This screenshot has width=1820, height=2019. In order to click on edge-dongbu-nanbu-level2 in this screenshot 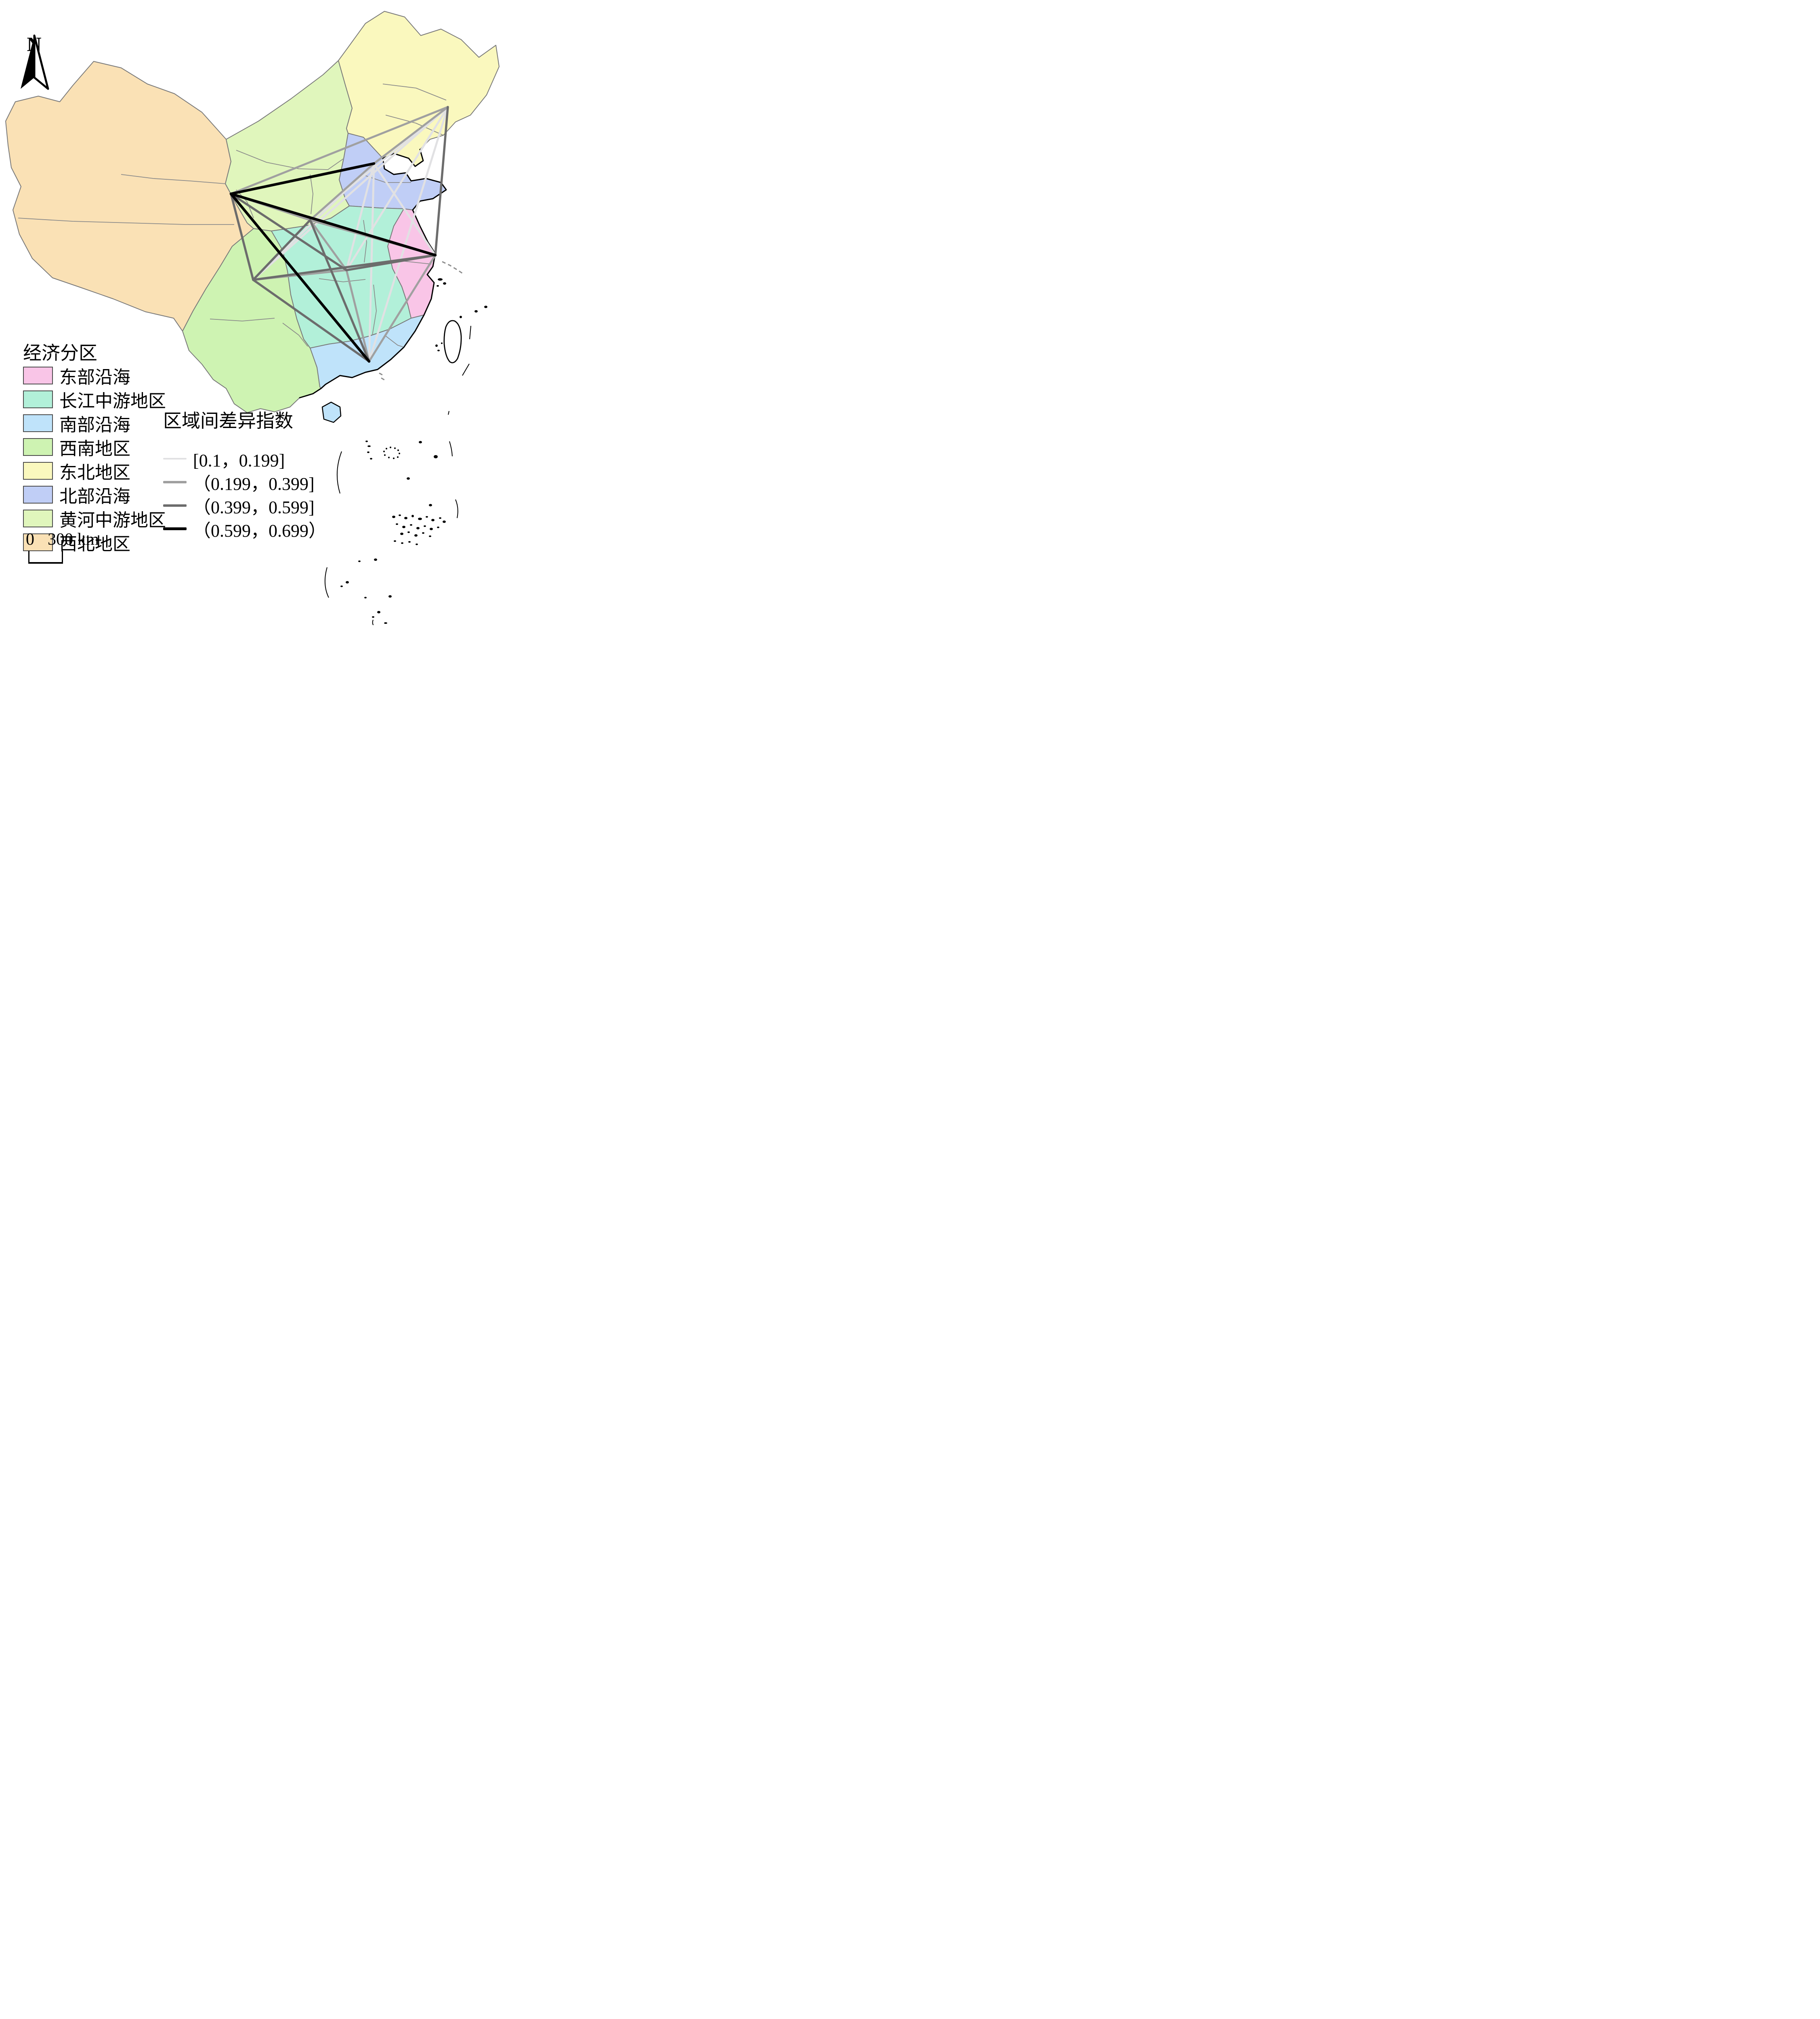, I will do `click(402, 308)`.